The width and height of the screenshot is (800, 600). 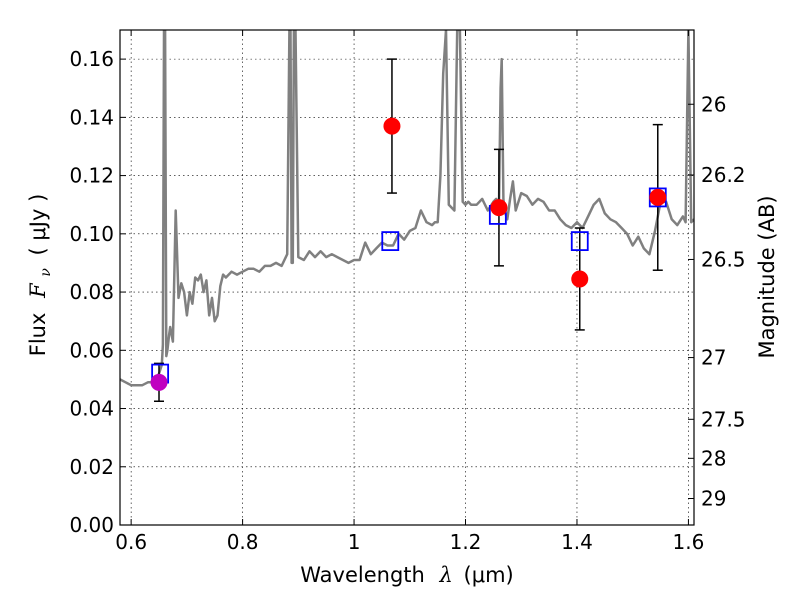 I want to click on right-tick-label: 28, so click(x=713, y=458).